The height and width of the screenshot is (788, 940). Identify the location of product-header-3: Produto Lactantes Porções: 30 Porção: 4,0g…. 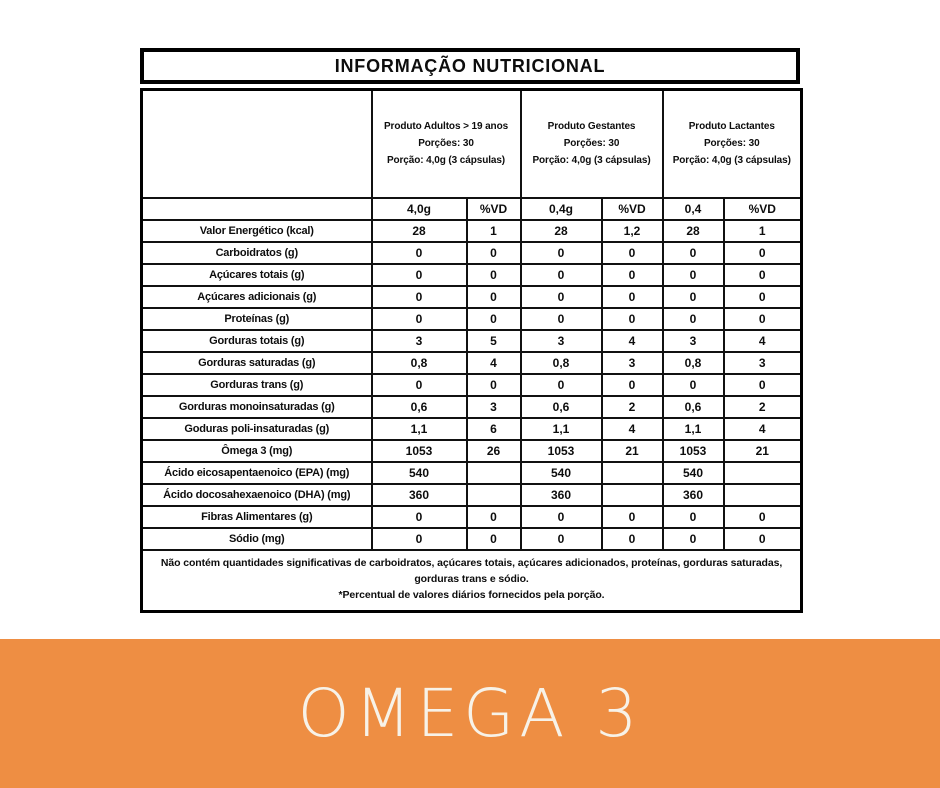
(732, 143).